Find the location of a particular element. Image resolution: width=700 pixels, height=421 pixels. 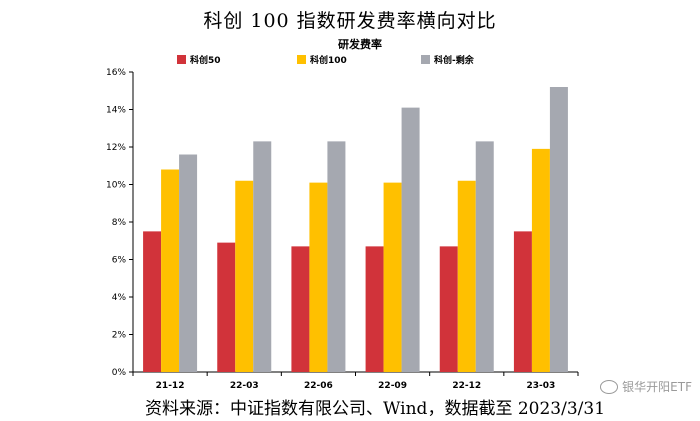

y-tick-label: 2% is located at coordinates (119, 336).